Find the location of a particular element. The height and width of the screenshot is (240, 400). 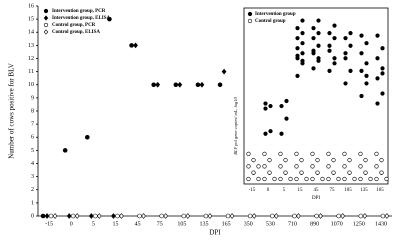

y-tick-label: 0 is located at coordinates (32, 216).